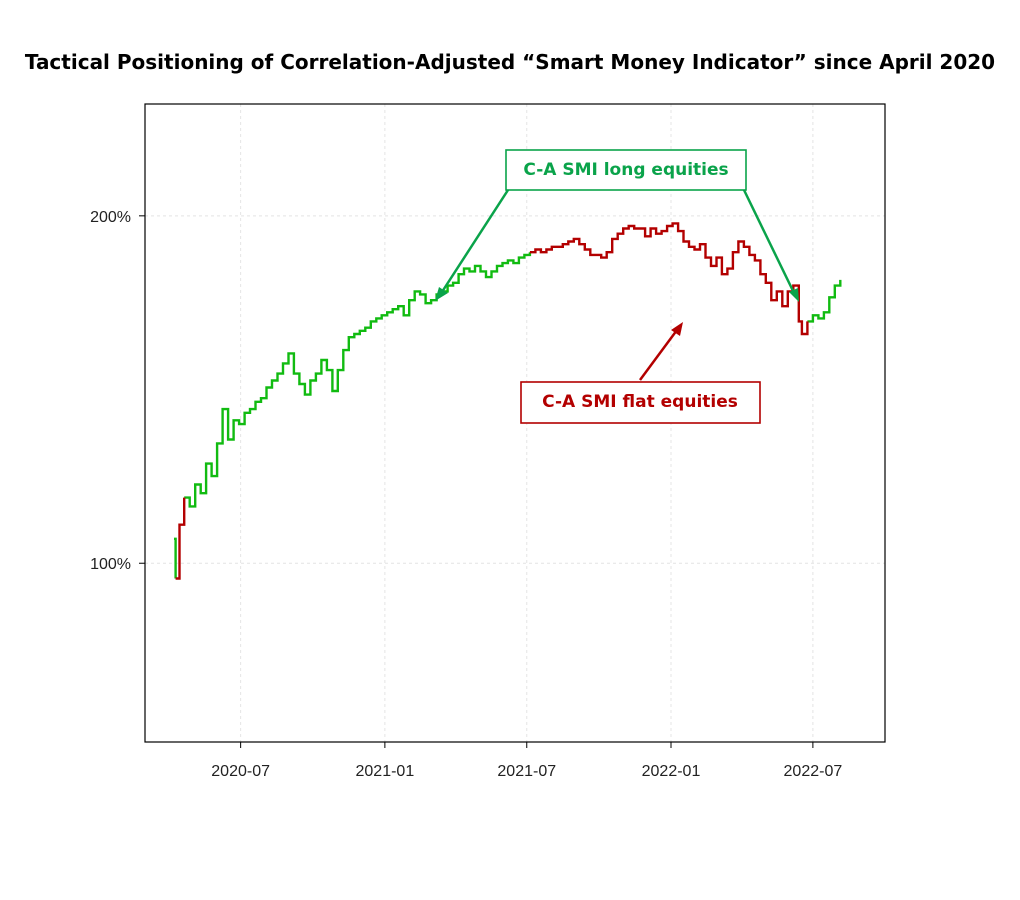 Image resolution: width=1020 pixels, height=900 pixels. I want to click on annotation-flat-box, so click(640, 402).